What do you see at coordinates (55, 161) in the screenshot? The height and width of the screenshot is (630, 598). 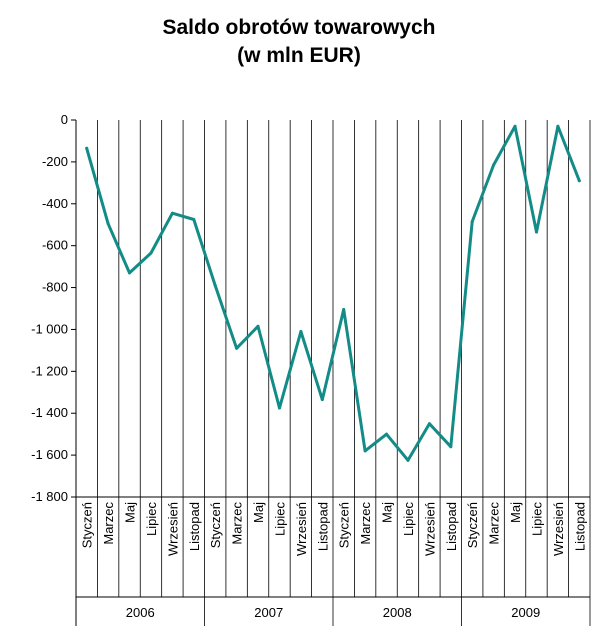 I see `y-tick-label: -200` at bounding box center [55, 161].